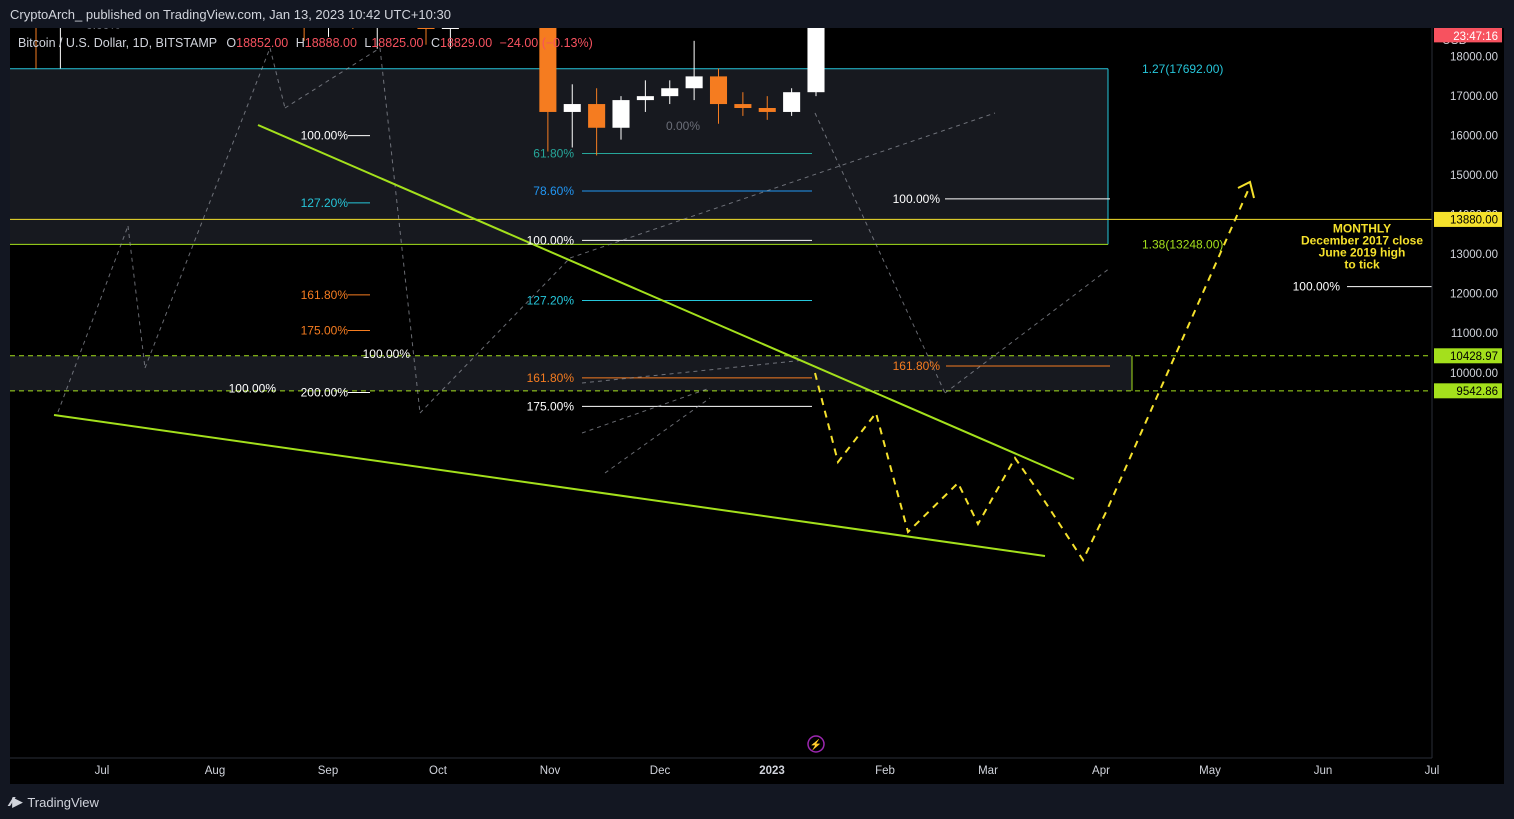 Image resolution: width=1514 pixels, height=819 pixels. I want to click on price-axis, so click(1468, 406).